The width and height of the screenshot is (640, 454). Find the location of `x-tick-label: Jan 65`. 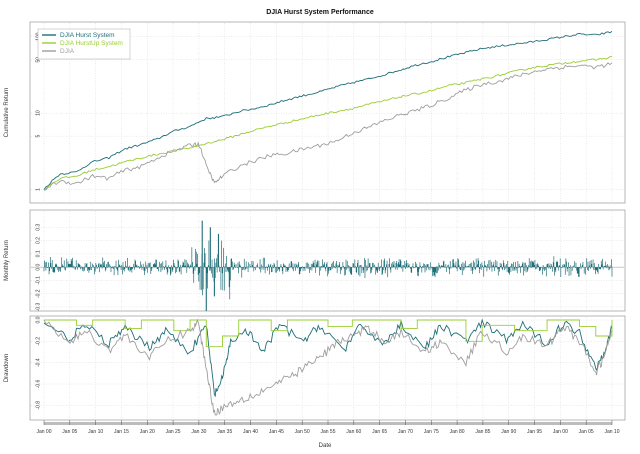

x-tick-label: Jan 65 is located at coordinates (379, 432).